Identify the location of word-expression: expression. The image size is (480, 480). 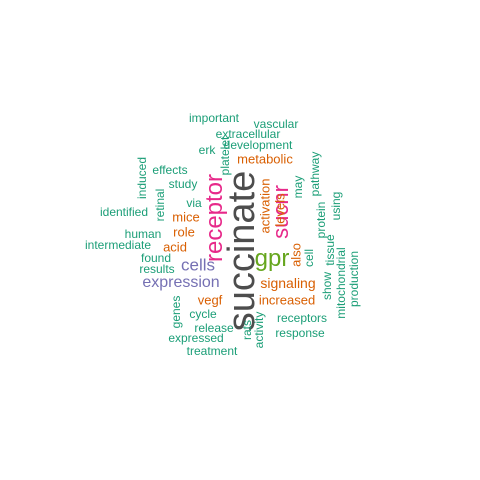
(181, 282).